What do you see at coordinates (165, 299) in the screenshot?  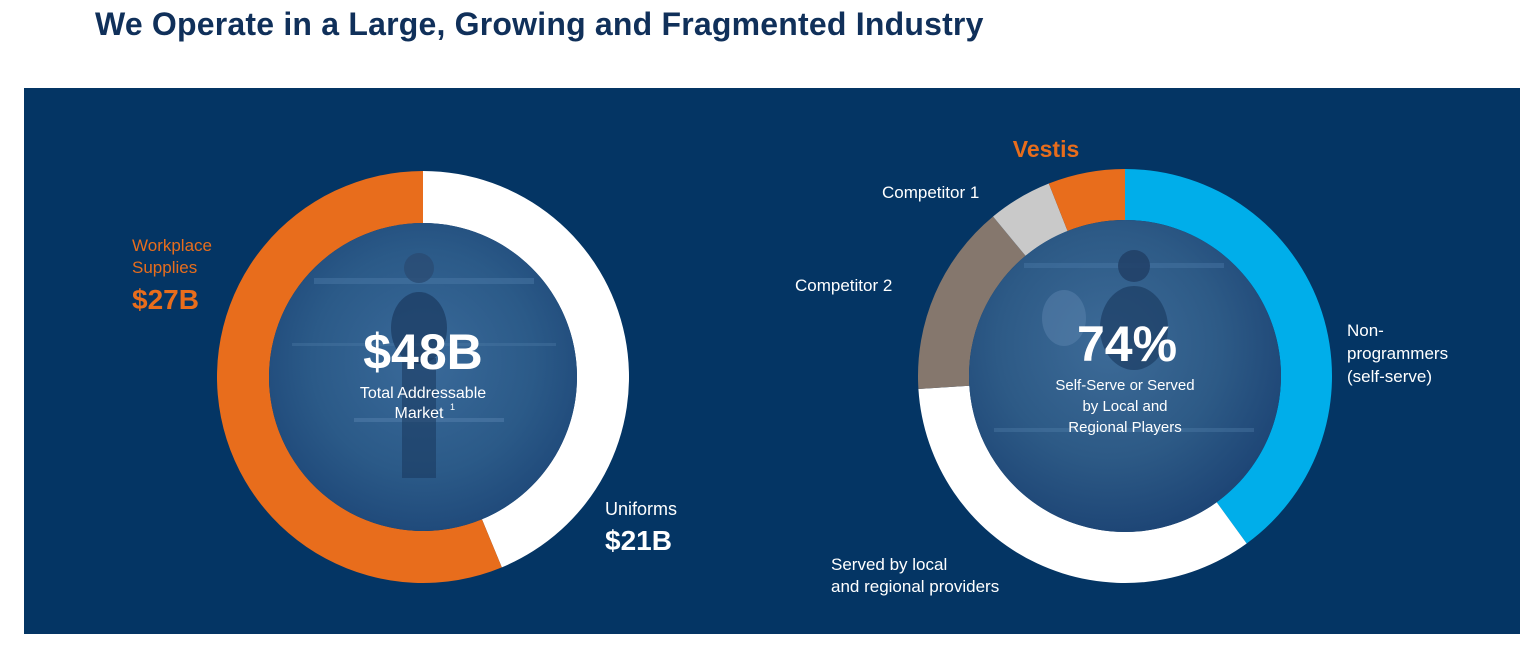 I see `workplace-supplies-value: $27B` at bounding box center [165, 299].